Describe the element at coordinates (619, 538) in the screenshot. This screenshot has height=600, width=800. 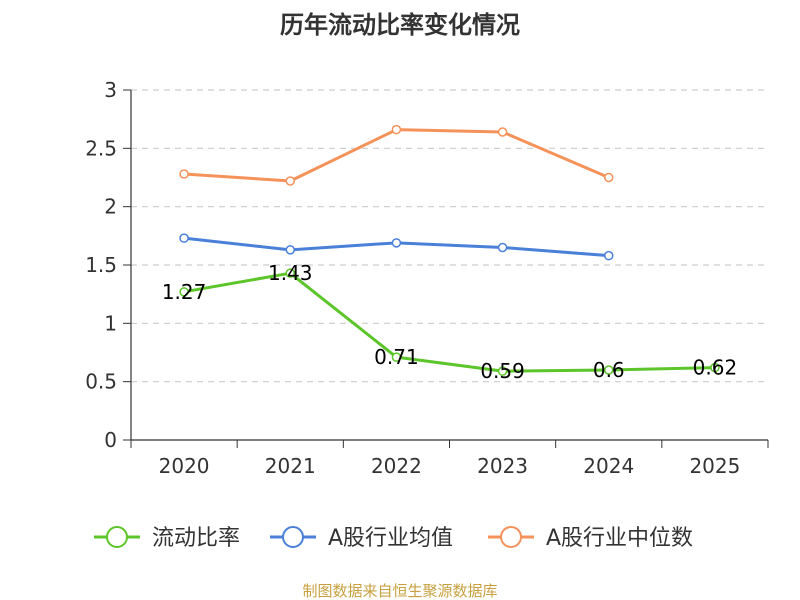
I see `legend-label: A股行业中位数` at that location.